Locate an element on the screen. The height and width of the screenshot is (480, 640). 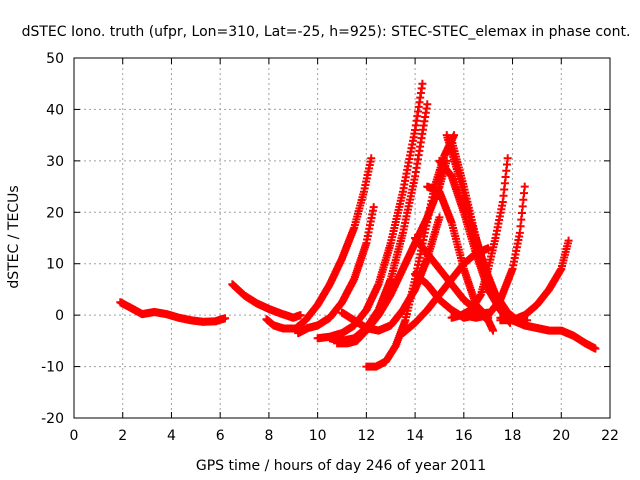
x-tick-label: 14 is located at coordinates (415, 436).